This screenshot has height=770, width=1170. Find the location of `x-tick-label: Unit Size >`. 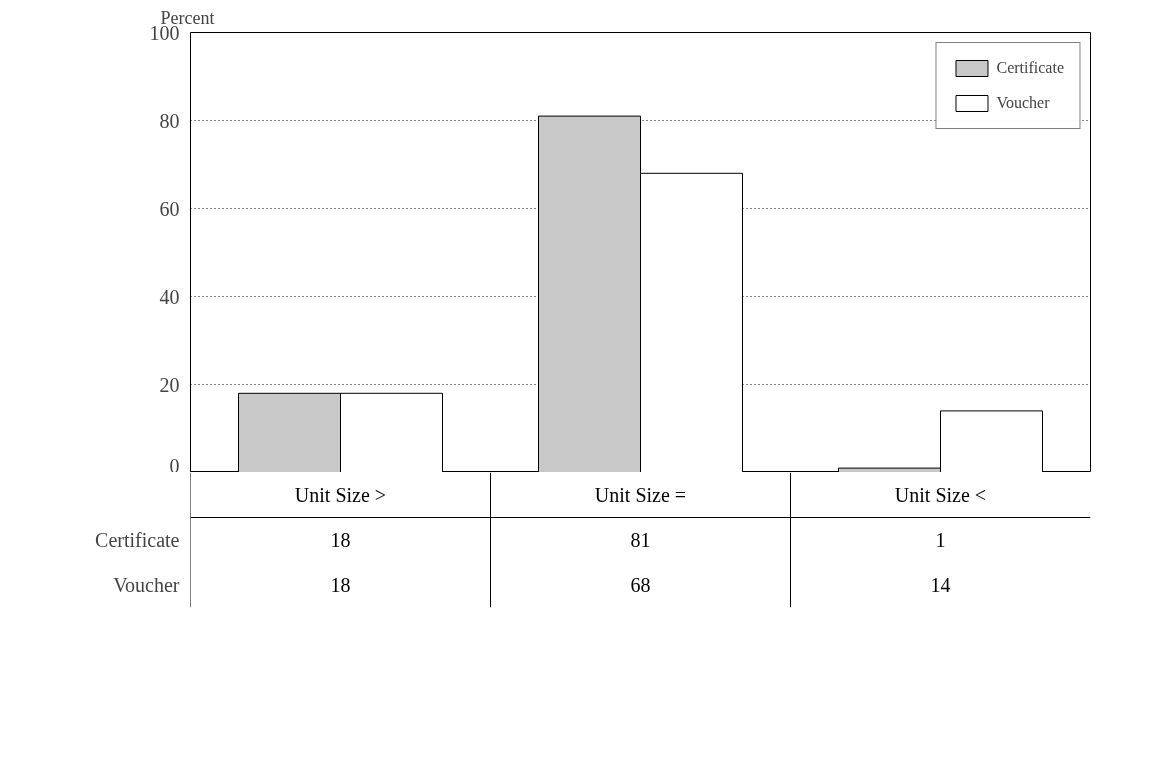

x-tick-label: Unit Size > is located at coordinates (340, 495).